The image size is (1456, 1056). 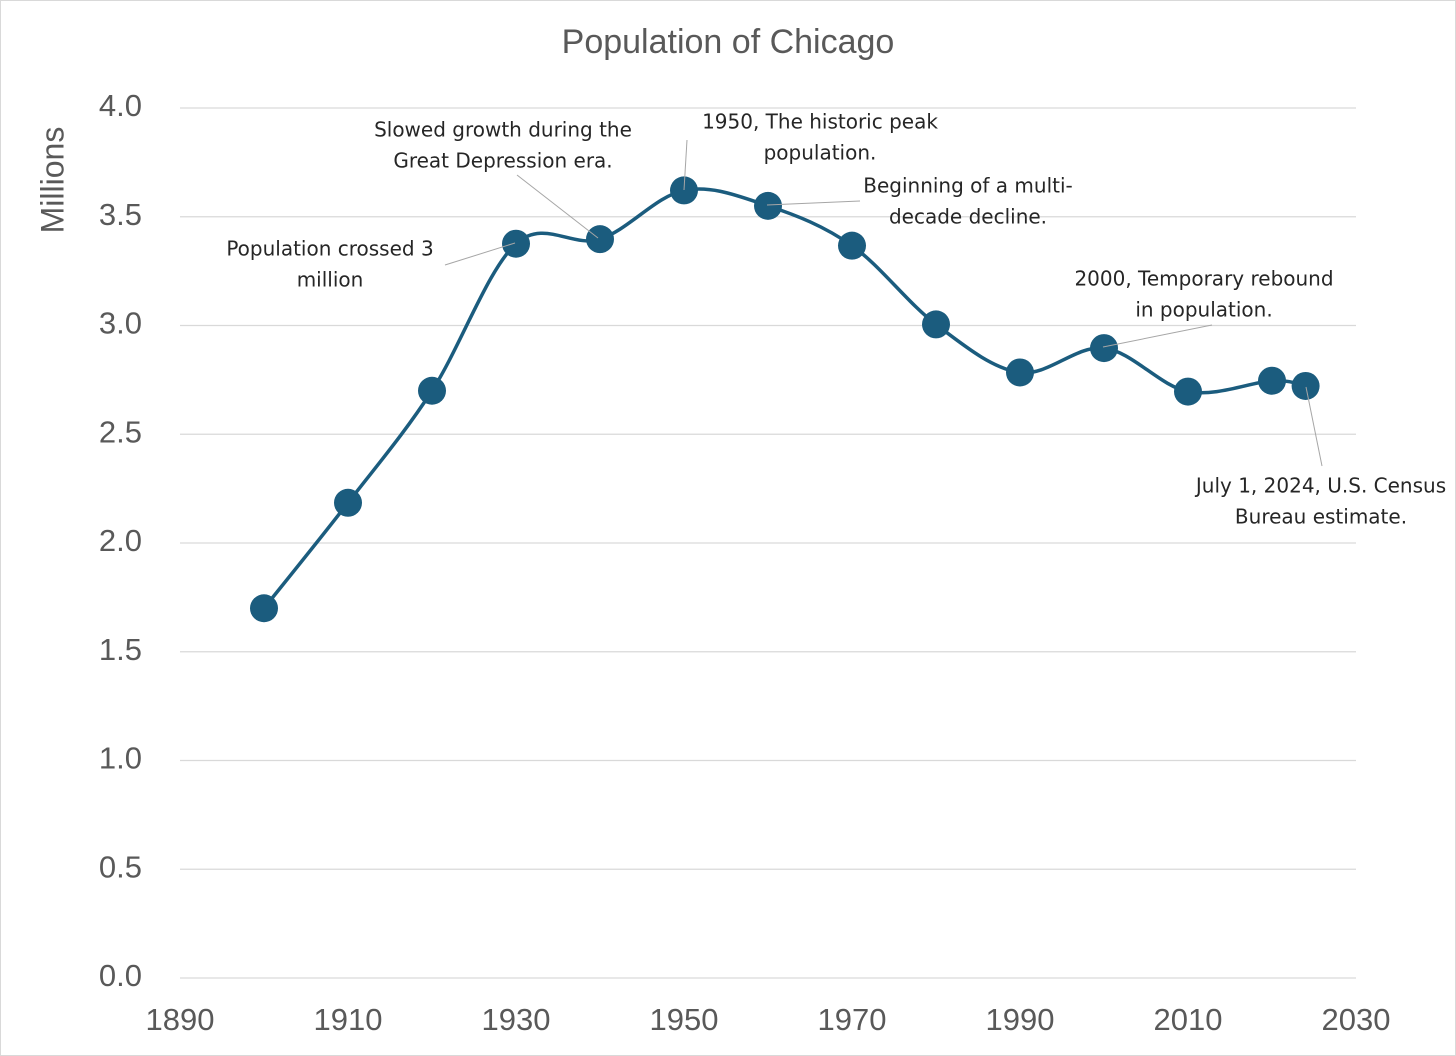 I want to click on chart-title: Population of Chicago, so click(x=728, y=42).